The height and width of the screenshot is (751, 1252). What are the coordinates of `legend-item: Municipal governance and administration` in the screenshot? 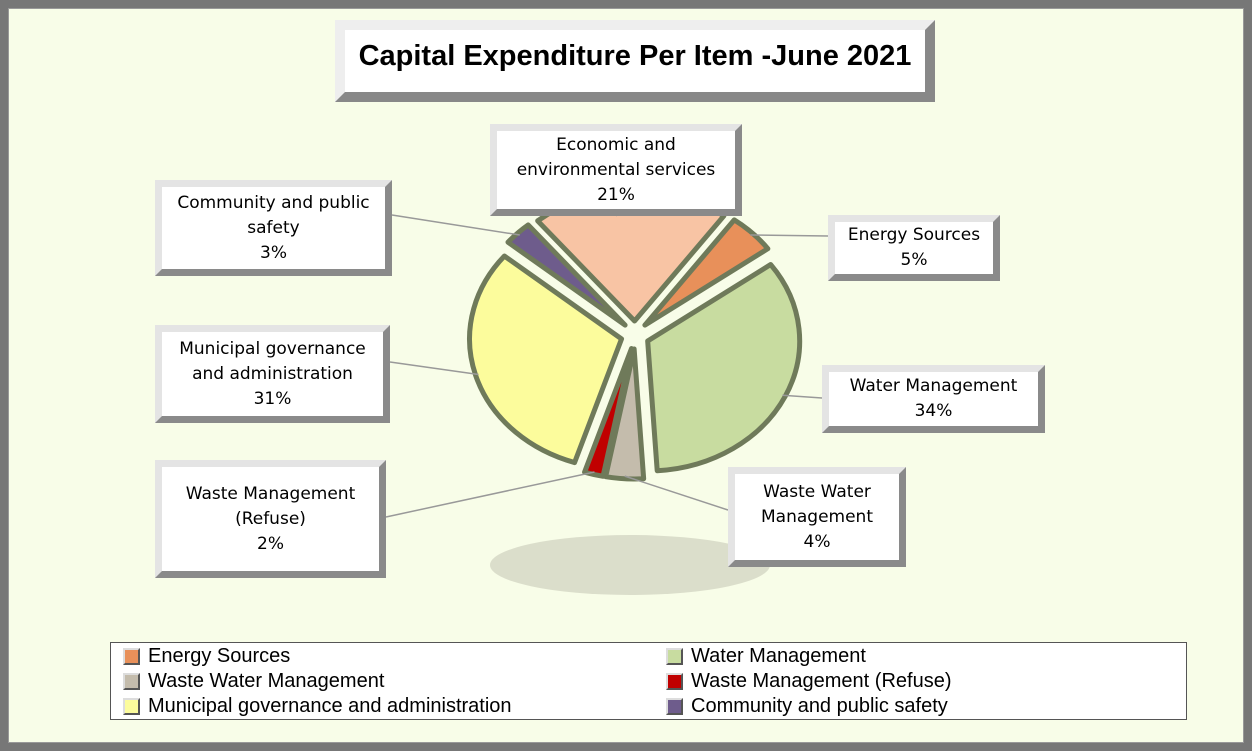 It's located at (317, 706).